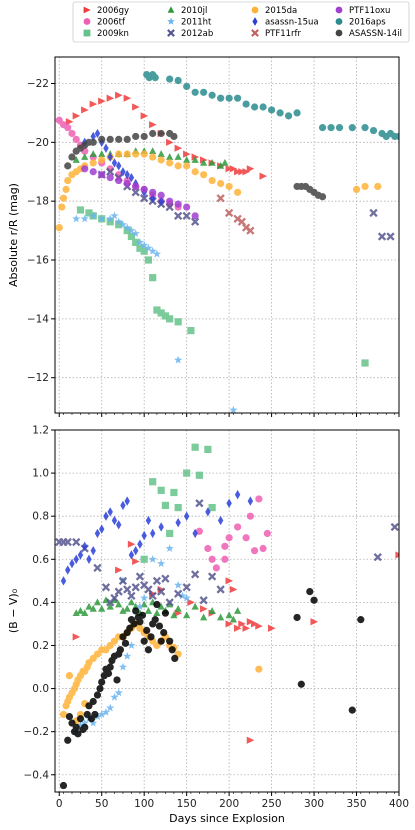 The width and height of the screenshot is (415, 830). I want to click on series-2006tf, so click(233, 533).